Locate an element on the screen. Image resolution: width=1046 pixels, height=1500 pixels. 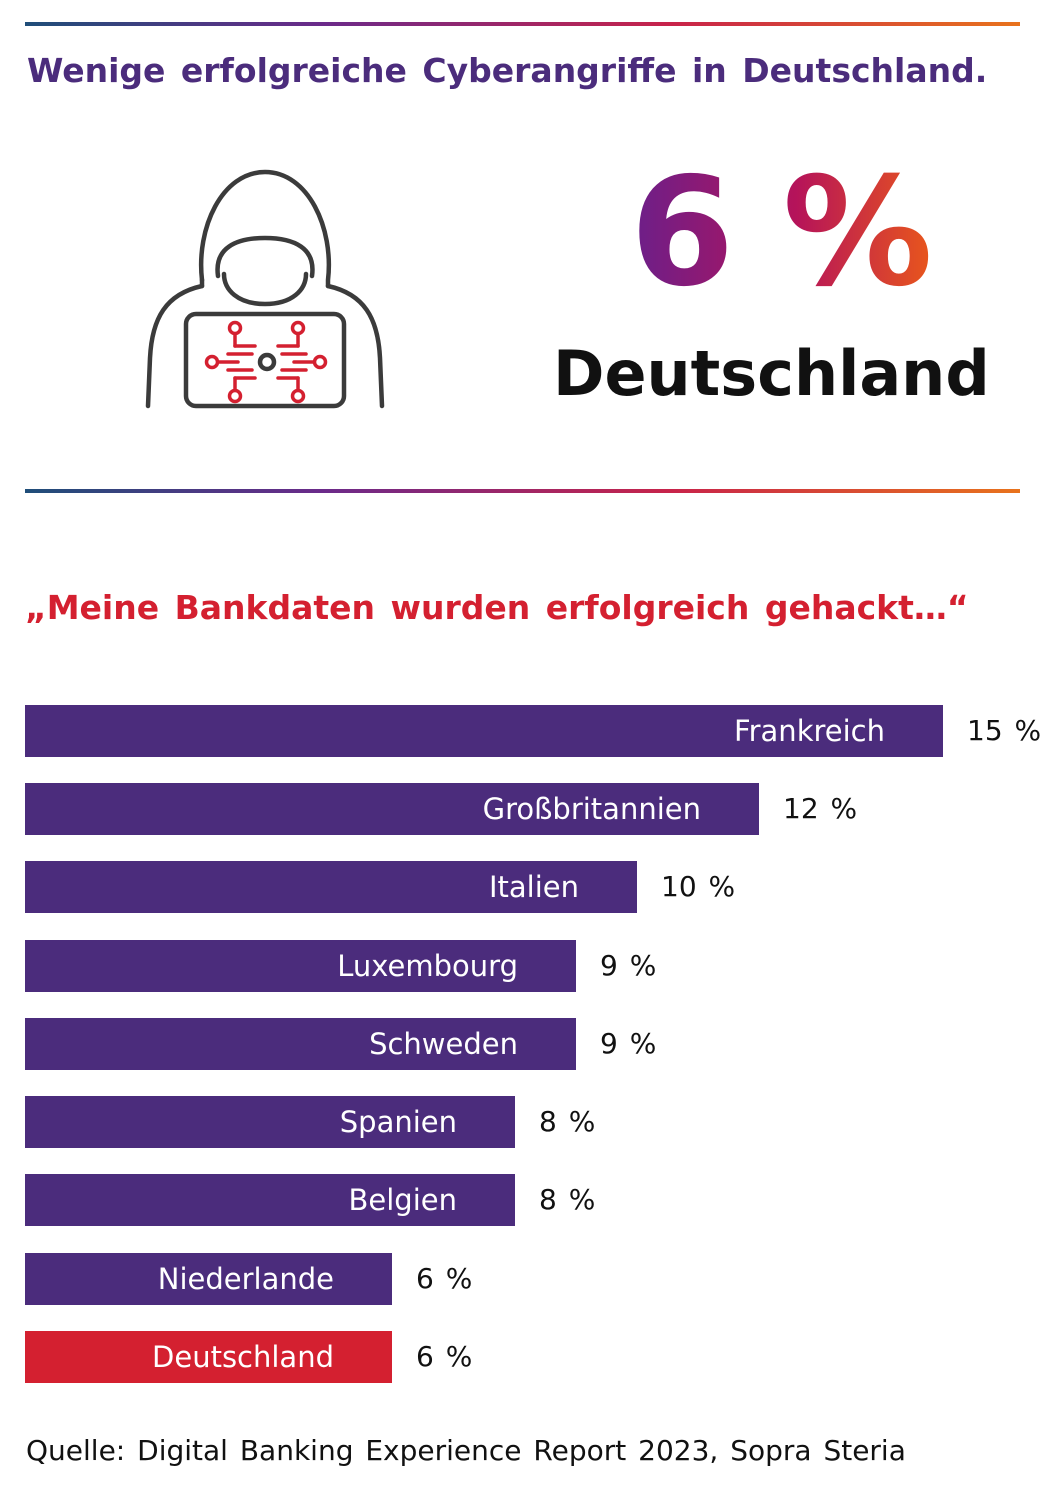
bar-label: Luxembourg is located at coordinates (427, 966).